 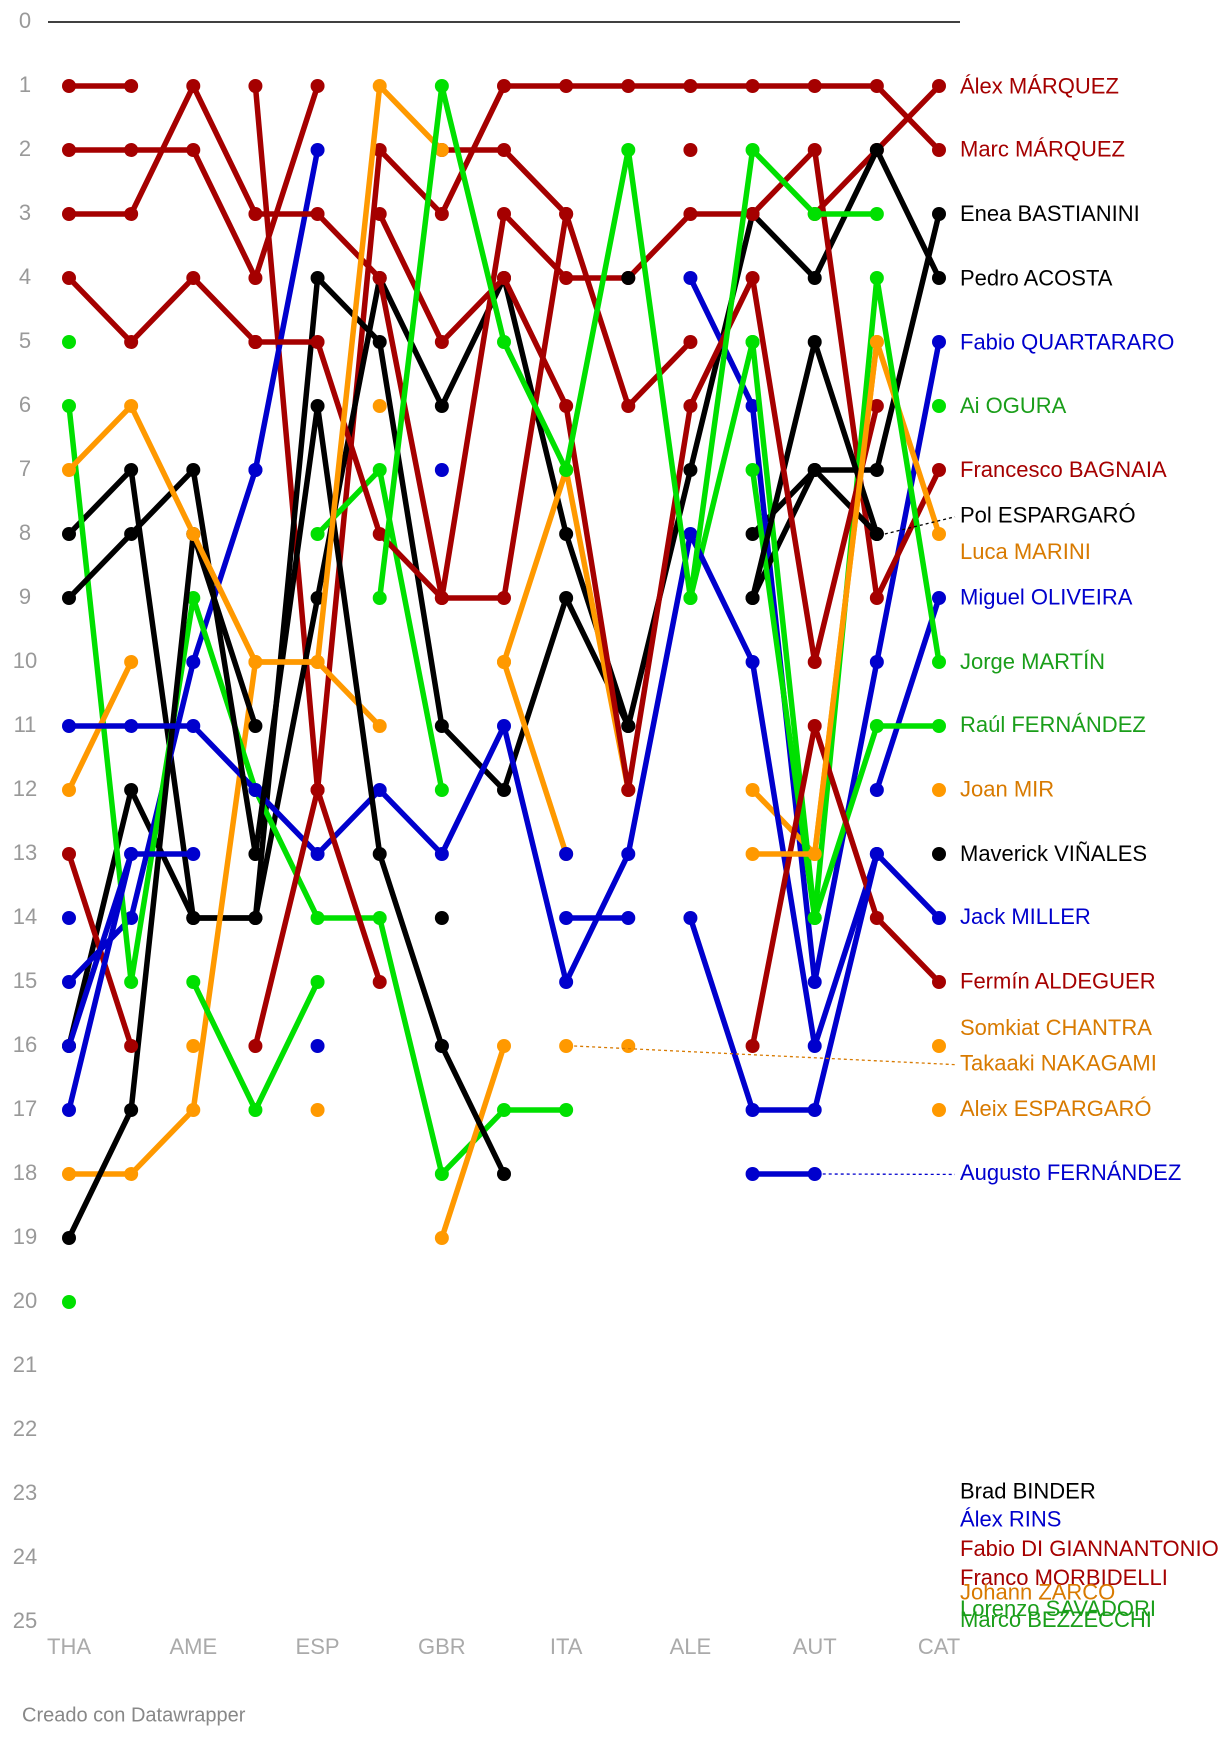 I want to click on y-tick-label: 4, so click(x=25, y=276).